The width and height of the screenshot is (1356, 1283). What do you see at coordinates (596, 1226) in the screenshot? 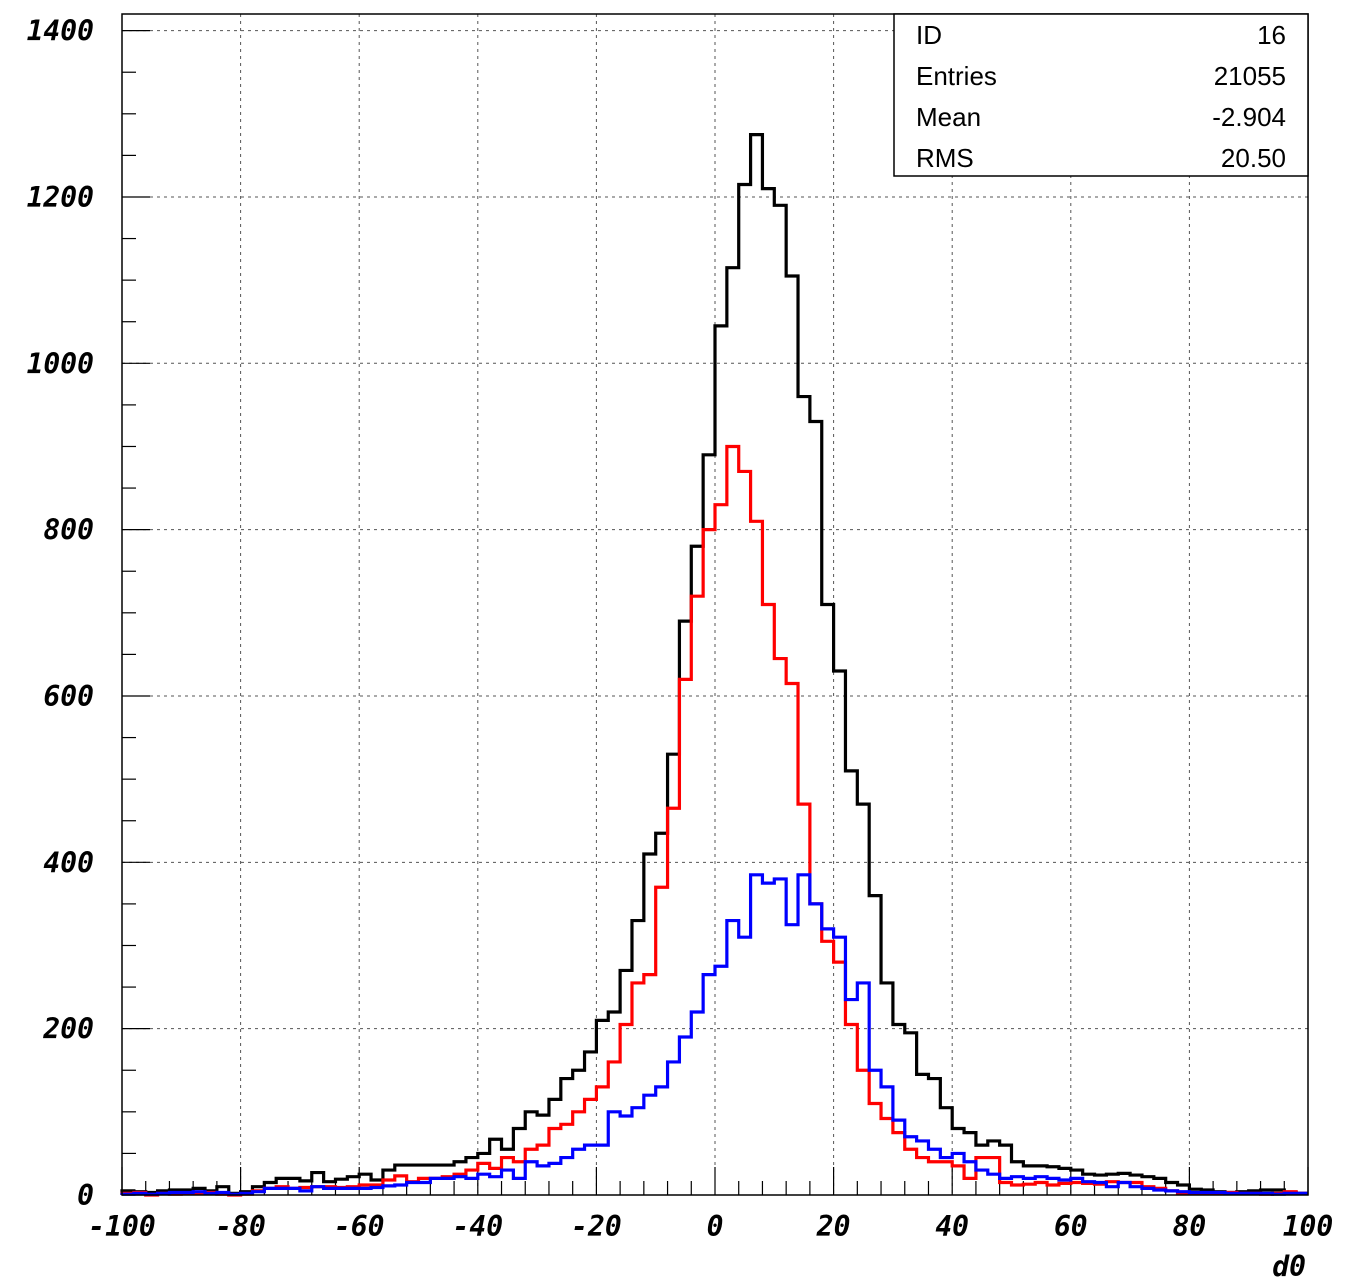
I see `x-tick-label: -20` at bounding box center [596, 1226].